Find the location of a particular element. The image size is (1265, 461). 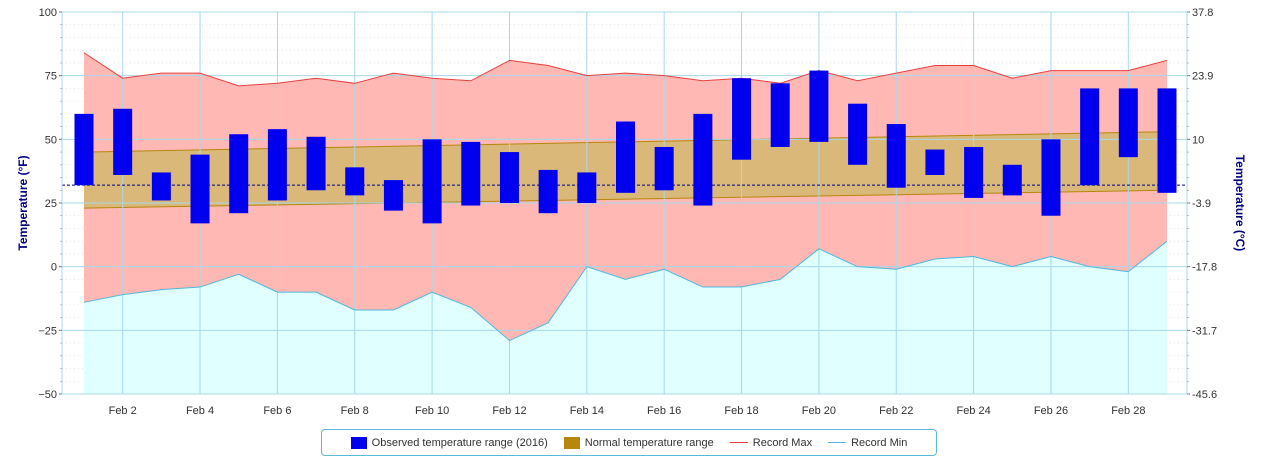

right-tick-label: 37.8 is located at coordinates (1202, 13).